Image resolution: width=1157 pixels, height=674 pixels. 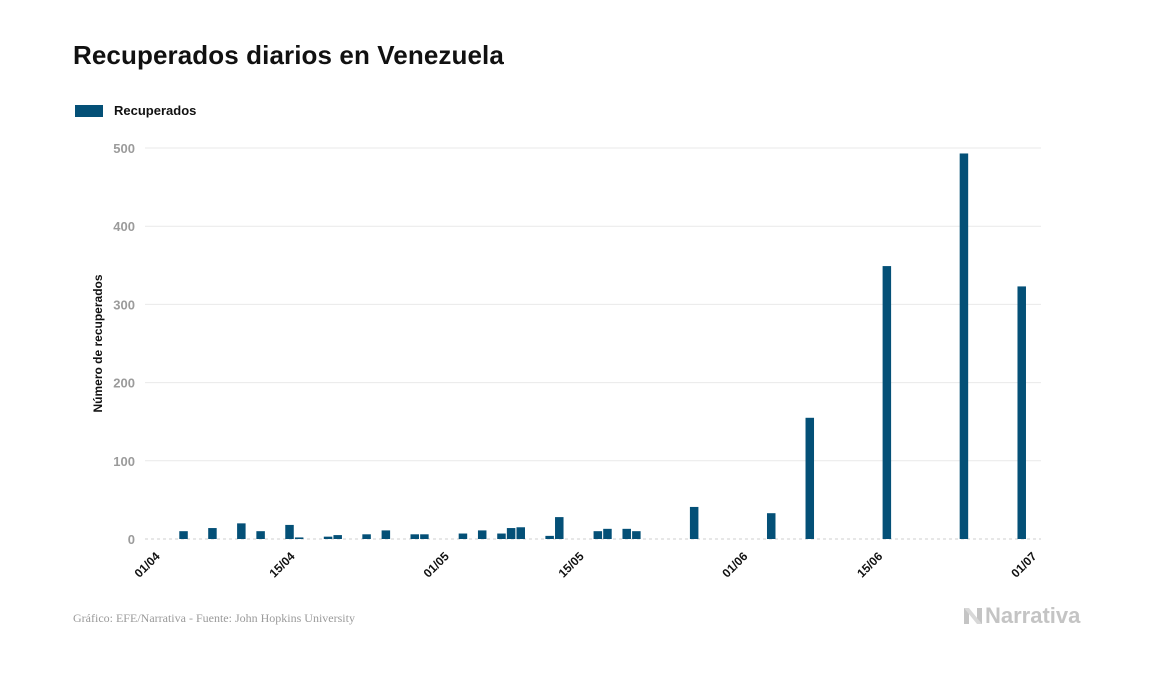 What do you see at coordinates (131, 539) in the screenshot?
I see `y-tick-label: 0` at bounding box center [131, 539].